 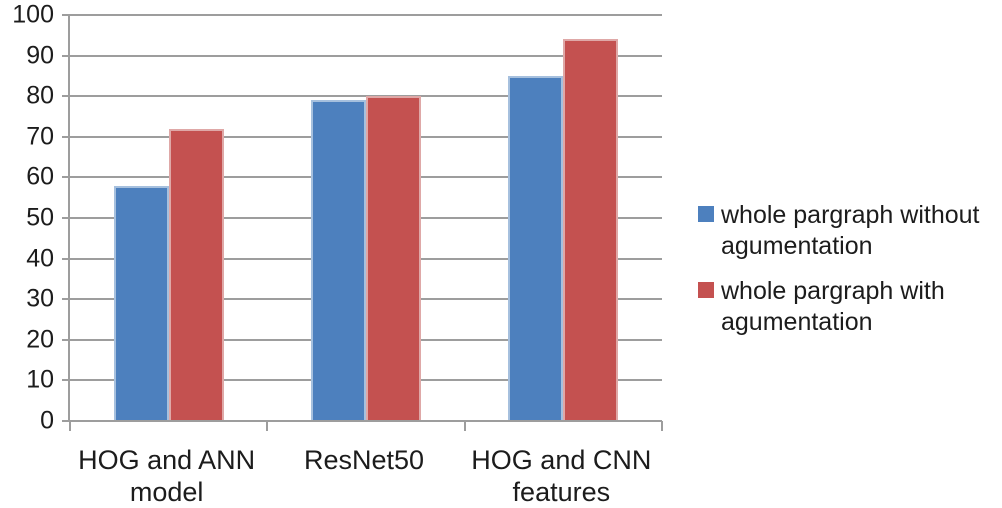 I want to click on y-tick-label-10: 10, so click(x=40, y=379).